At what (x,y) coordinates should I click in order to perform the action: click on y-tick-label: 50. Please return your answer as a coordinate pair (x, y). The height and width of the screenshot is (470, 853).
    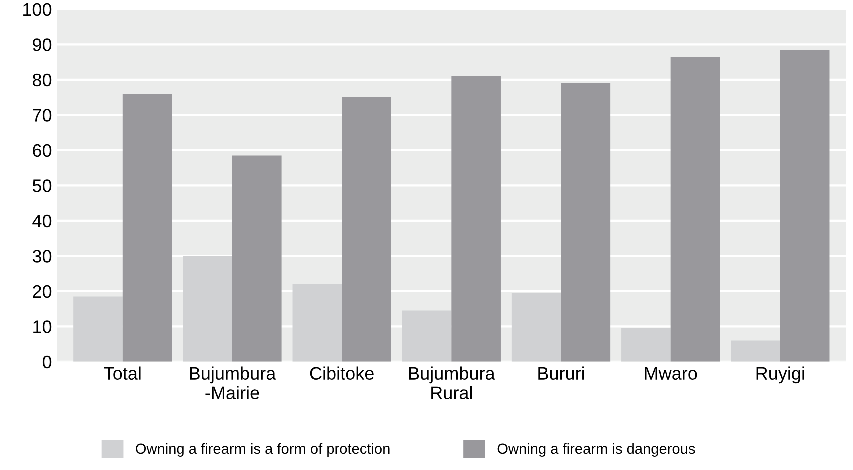
    Looking at the image, I should click on (42, 186).